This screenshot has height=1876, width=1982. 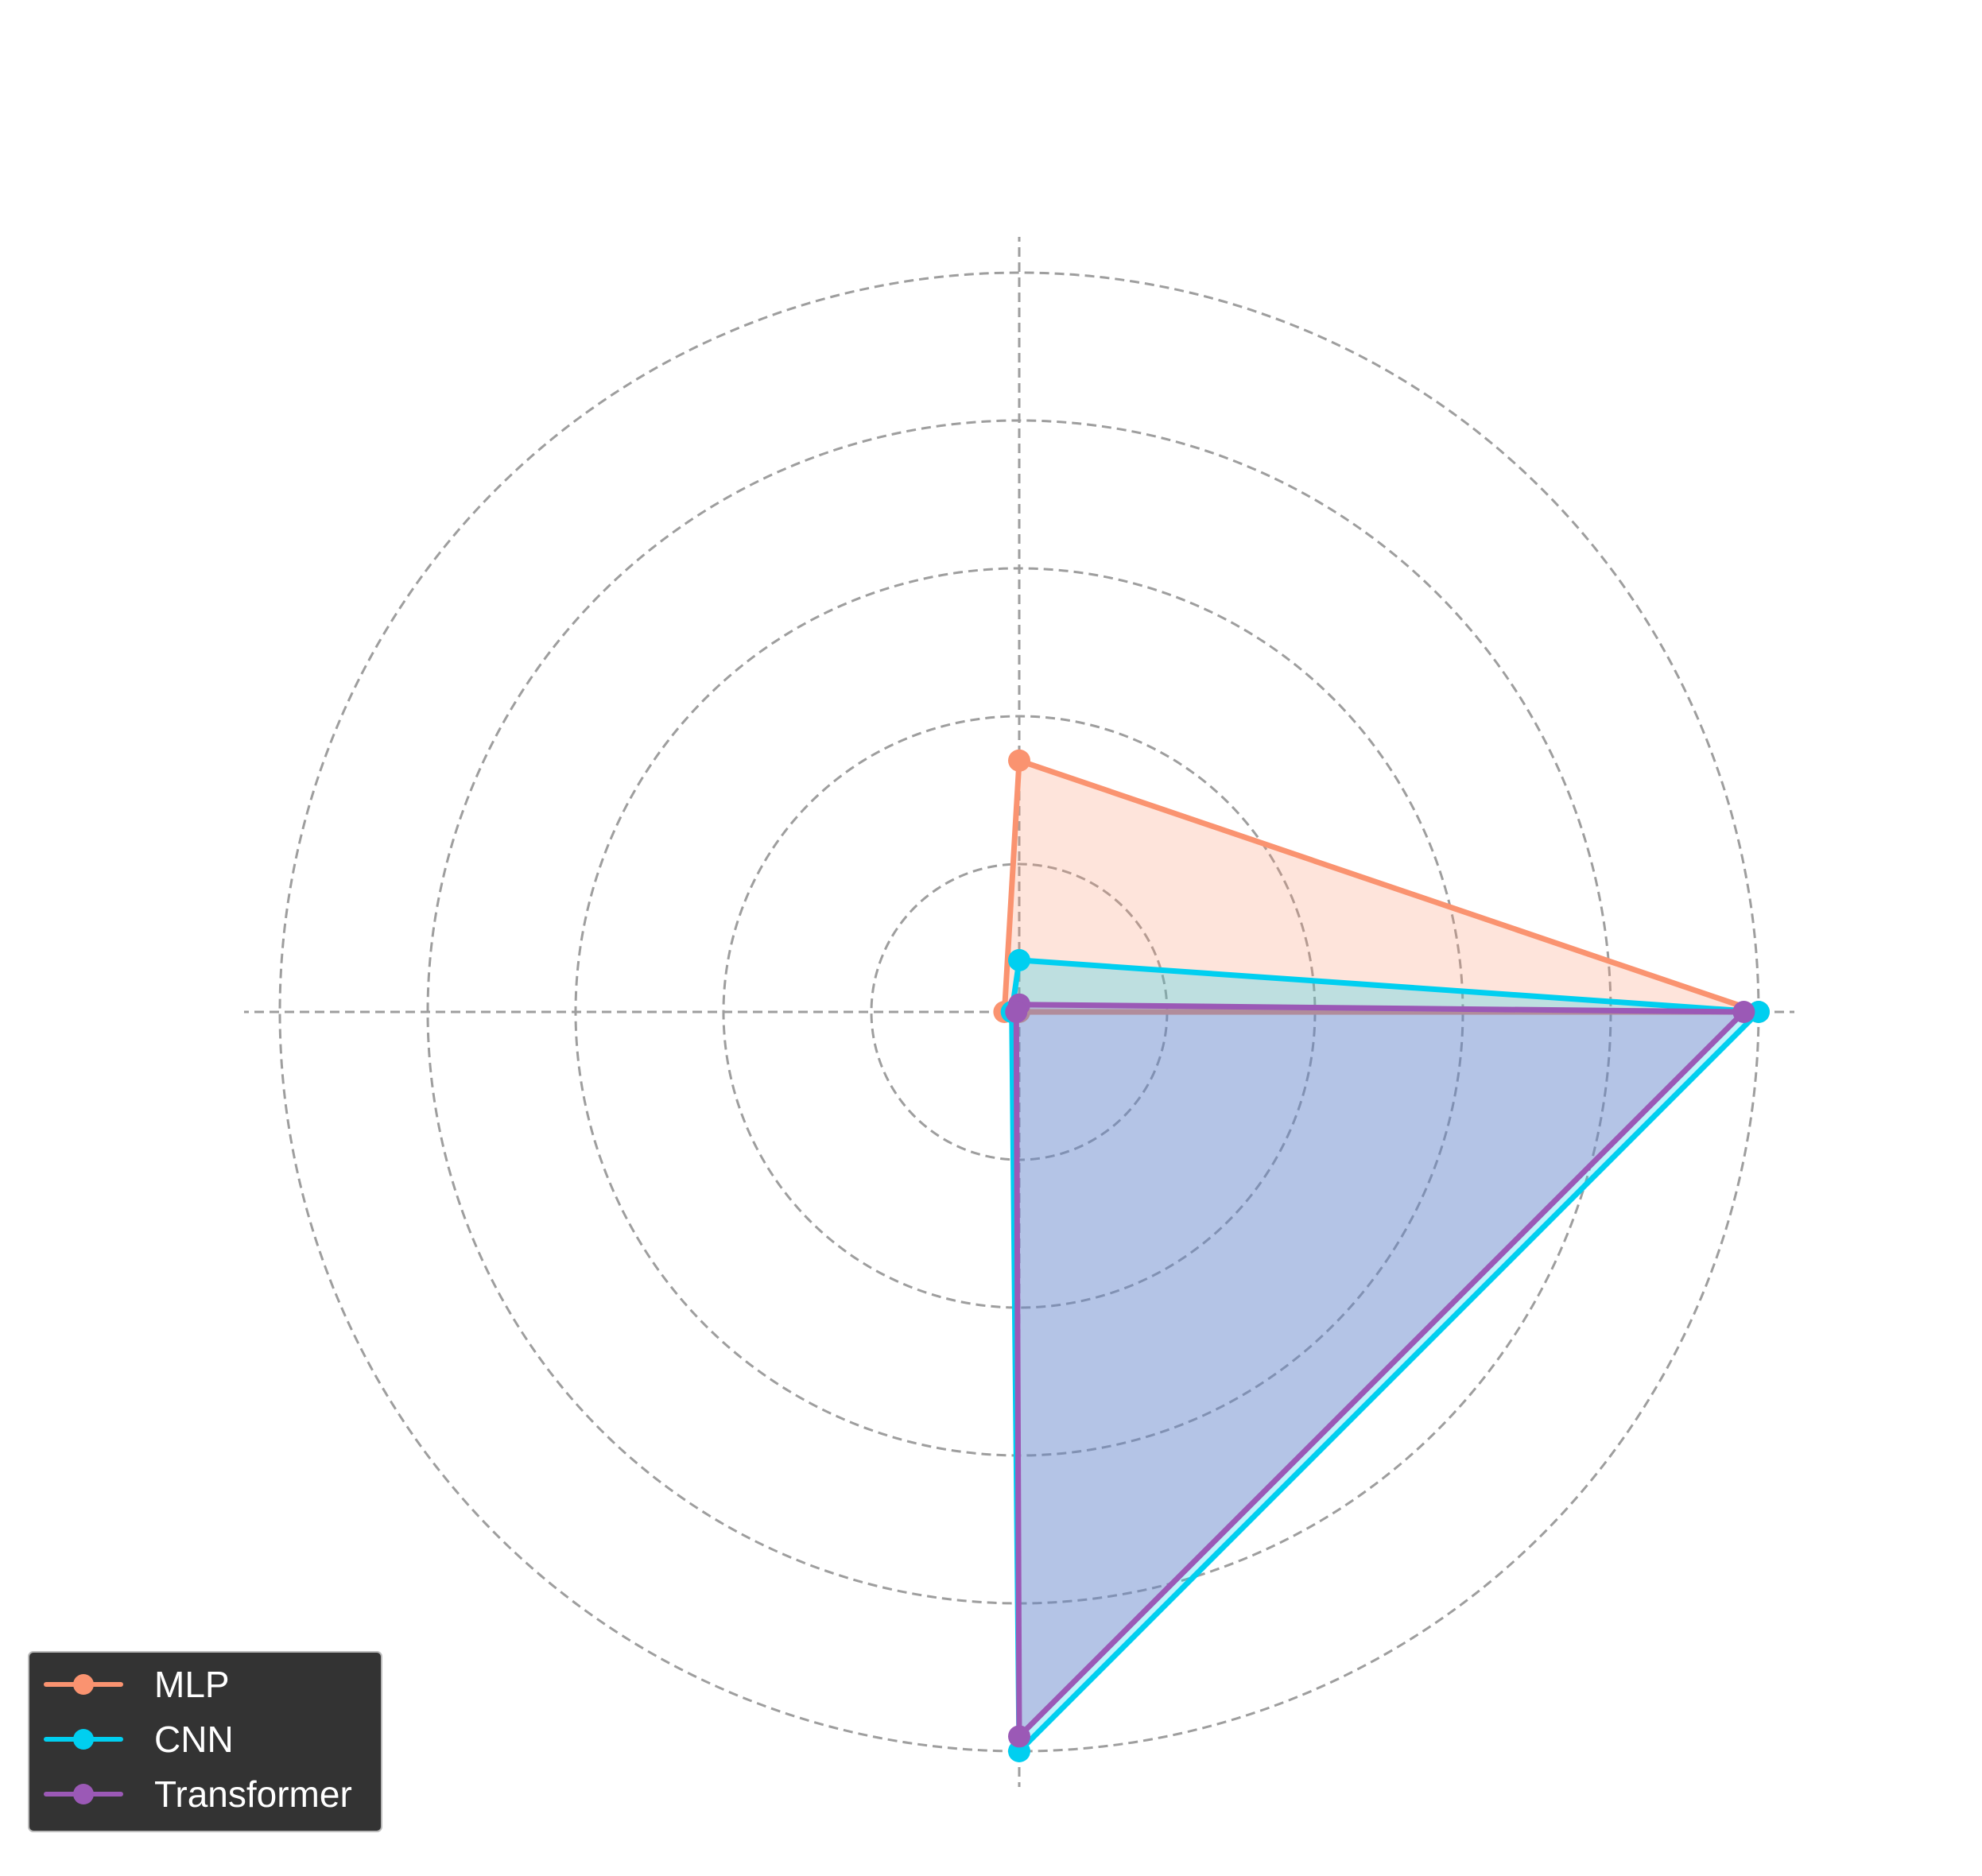 What do you see at coordinates (83, 1739) in the screenshot?
I see `legend-marker-cnn` at bounding box center [83, 1739].